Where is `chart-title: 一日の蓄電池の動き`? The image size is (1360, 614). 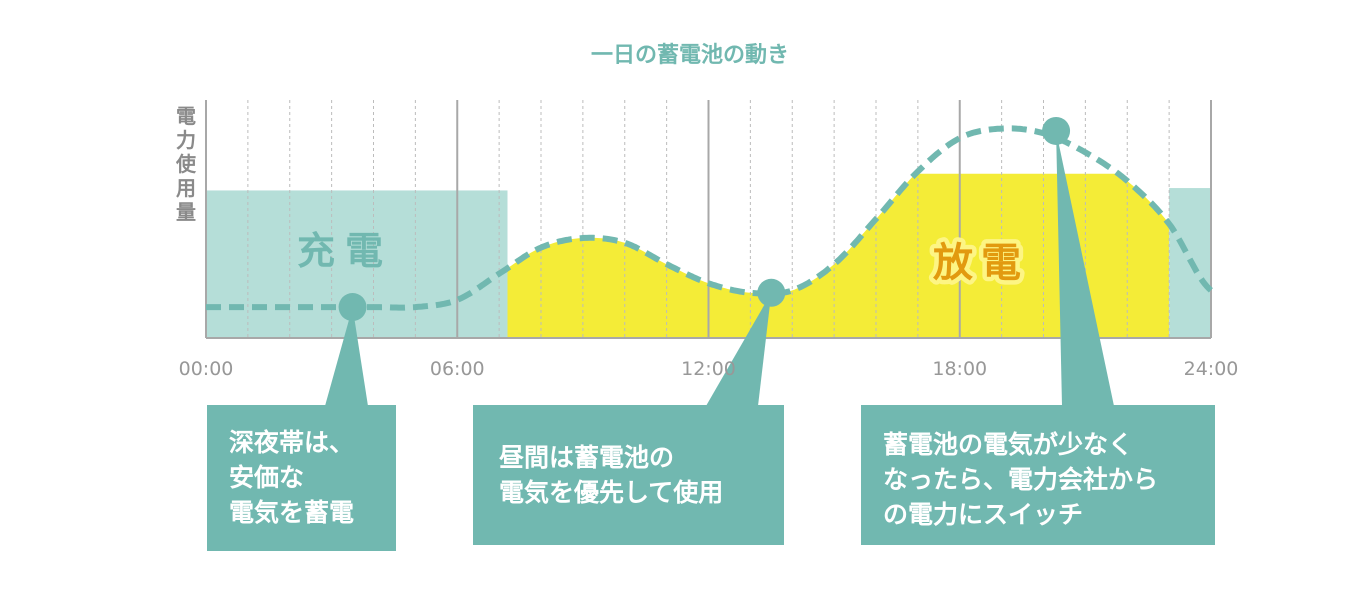
chart-title: 一日の蓄電池の動き is located at coordinates (690, 55).